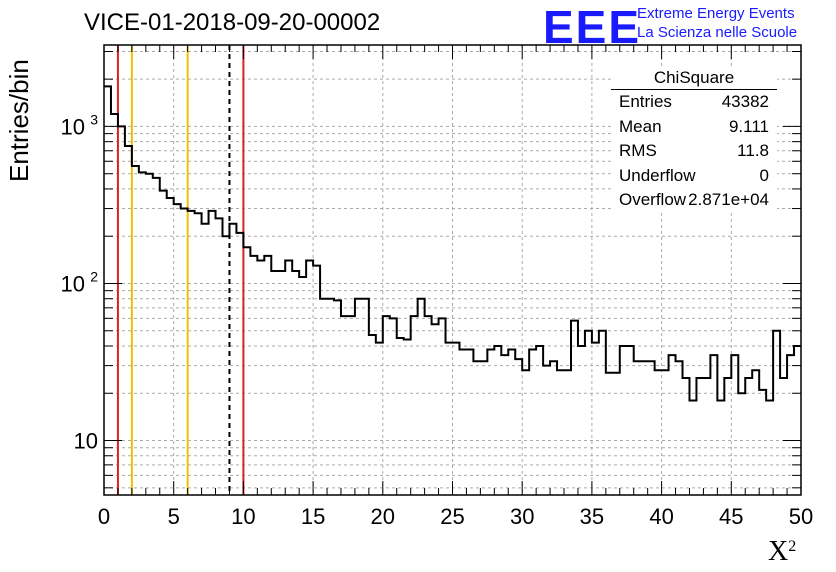 This screenshot has height=572, width=836. Describe the element at coordinates (94, 119) in the screenshot. I see `y-tick-label-exponent: 3` at that location.